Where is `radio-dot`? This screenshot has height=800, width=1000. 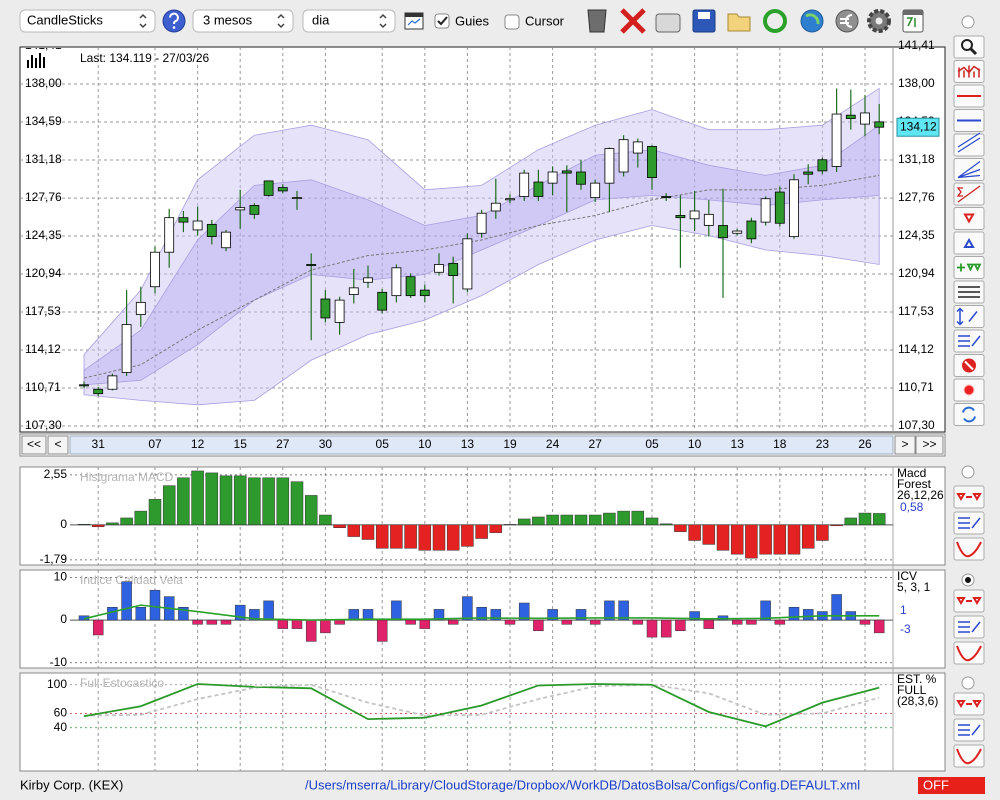 radio-dot is located at coordinates (968, 580).